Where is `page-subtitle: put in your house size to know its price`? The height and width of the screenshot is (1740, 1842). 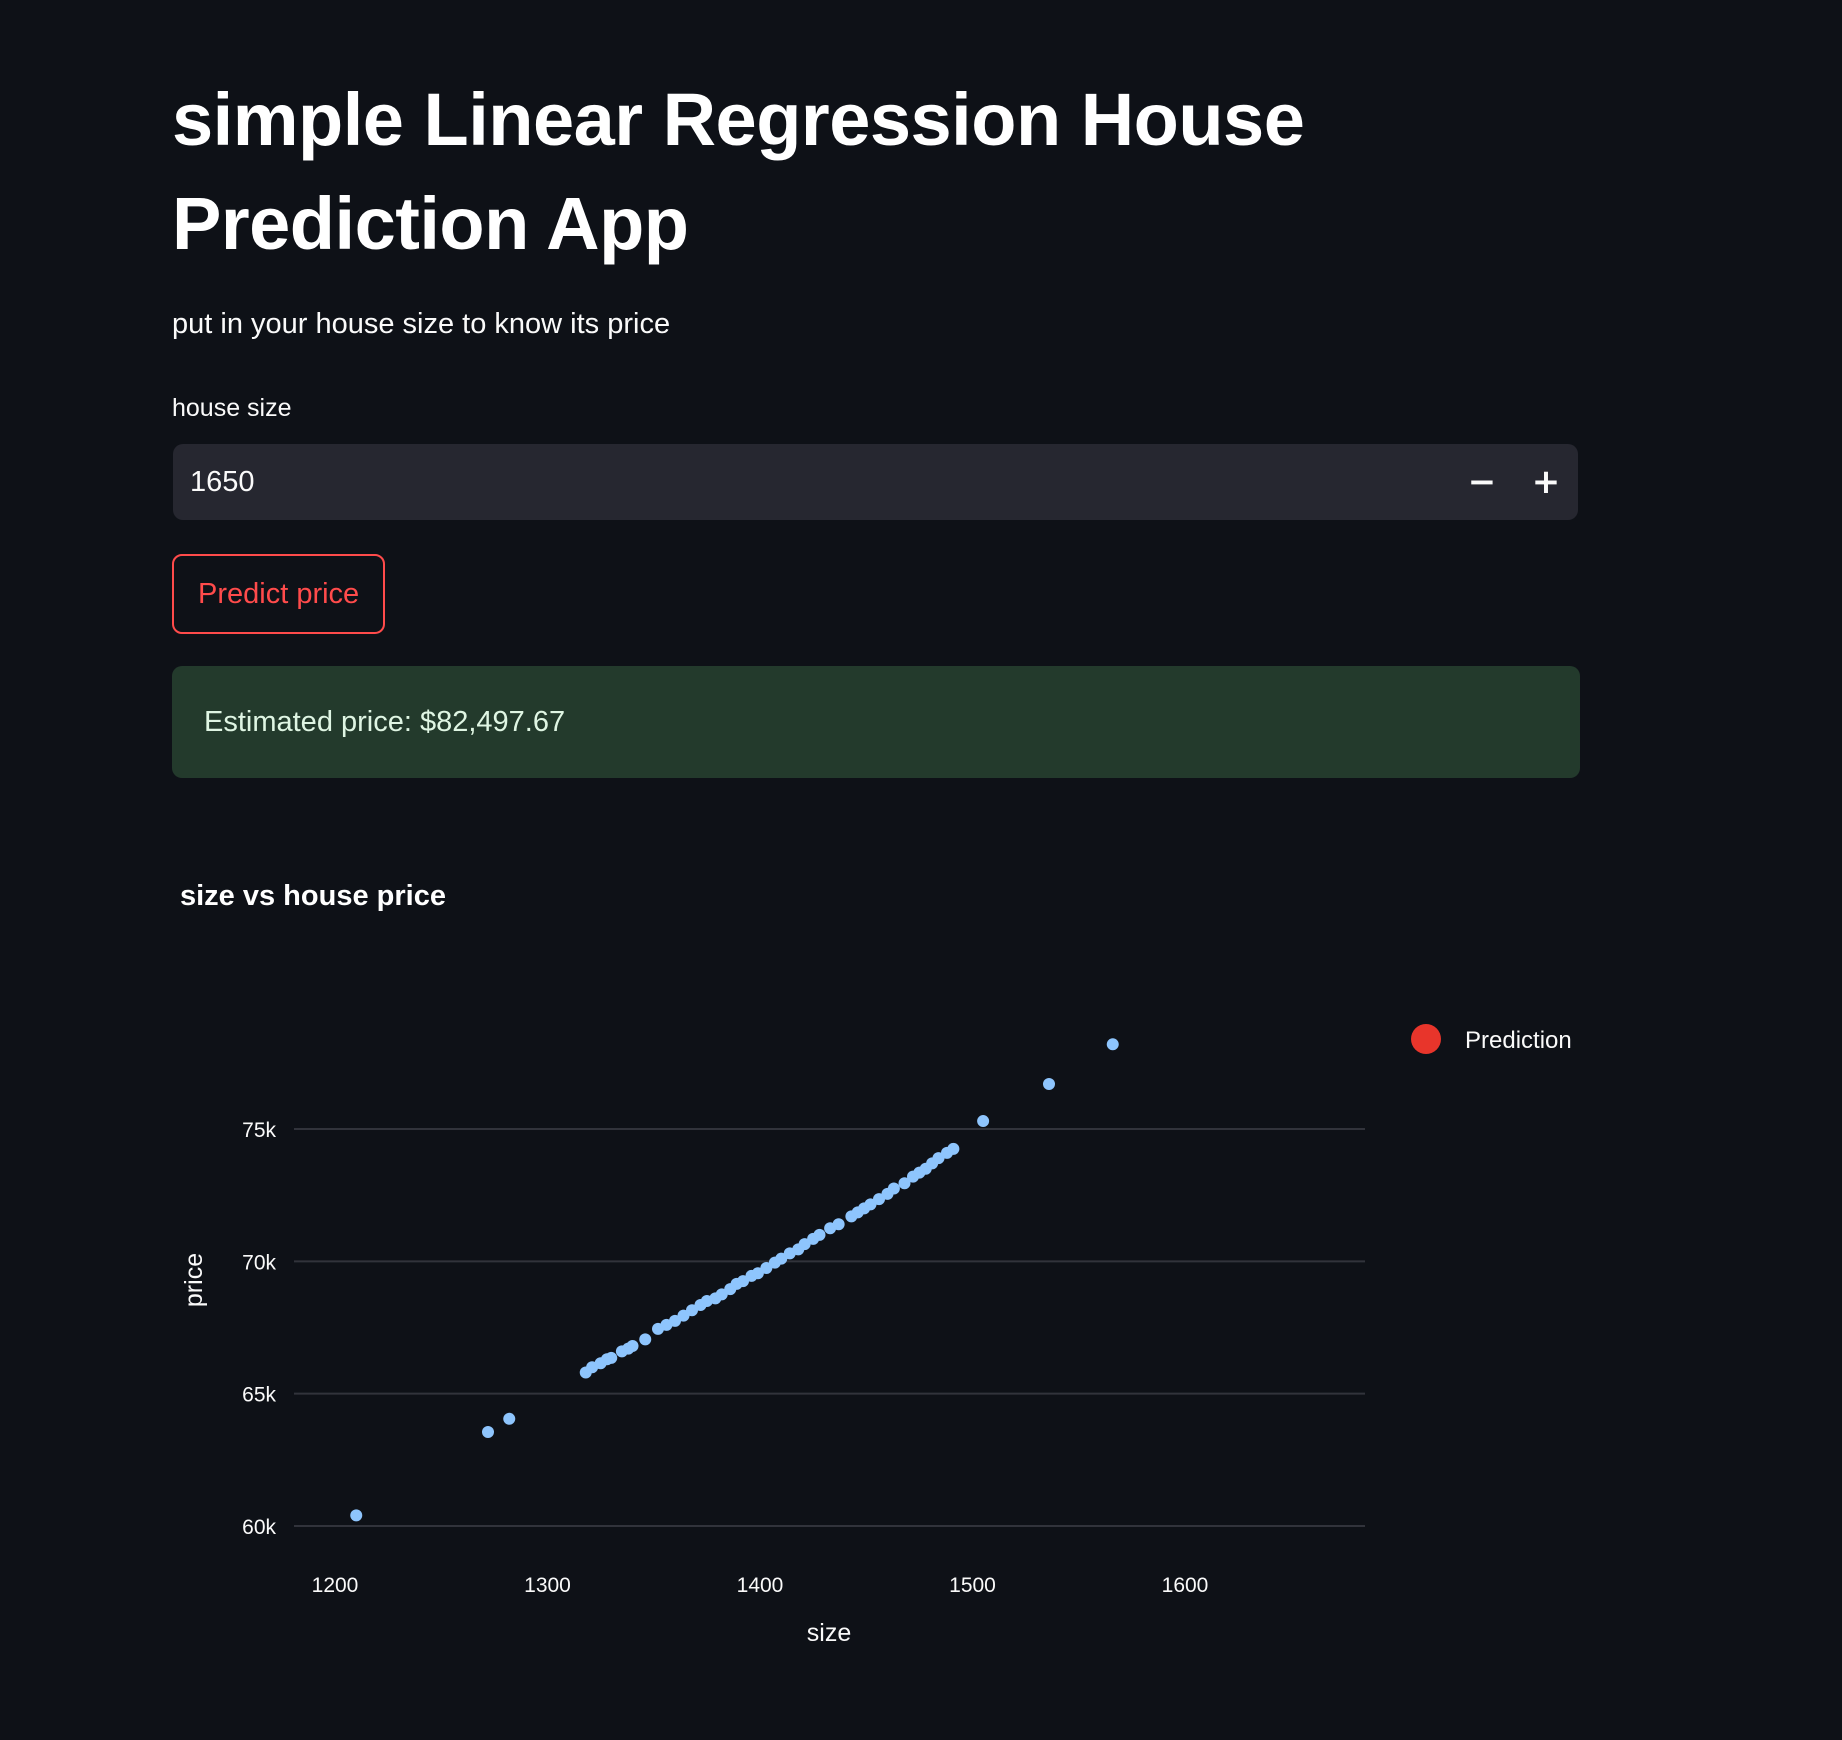 page-subtitle: put in your house size to know its price is located at coordinates (421, 324).